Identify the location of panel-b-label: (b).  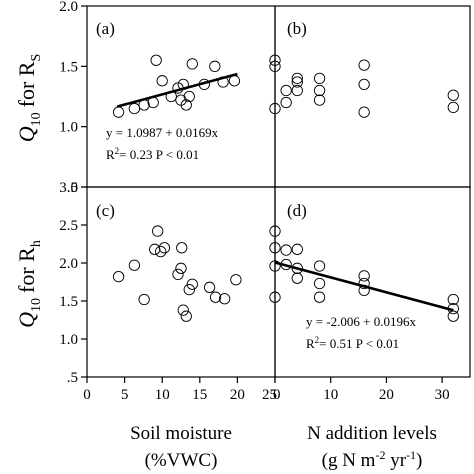
(297, 28).